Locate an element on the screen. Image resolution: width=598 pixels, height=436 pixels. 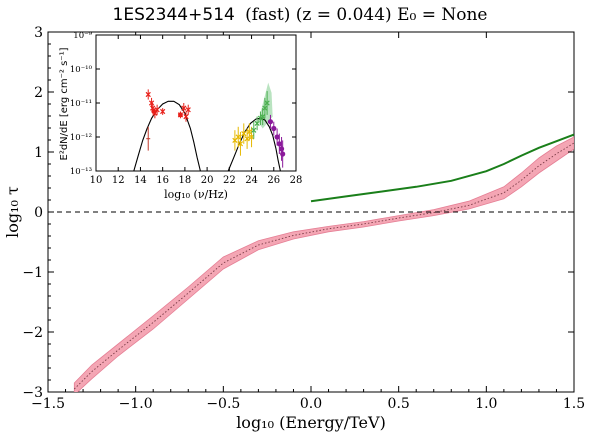
inset-x-axis-label: log₁₀ (ν/Hz) is located at coordinates (196, 194).